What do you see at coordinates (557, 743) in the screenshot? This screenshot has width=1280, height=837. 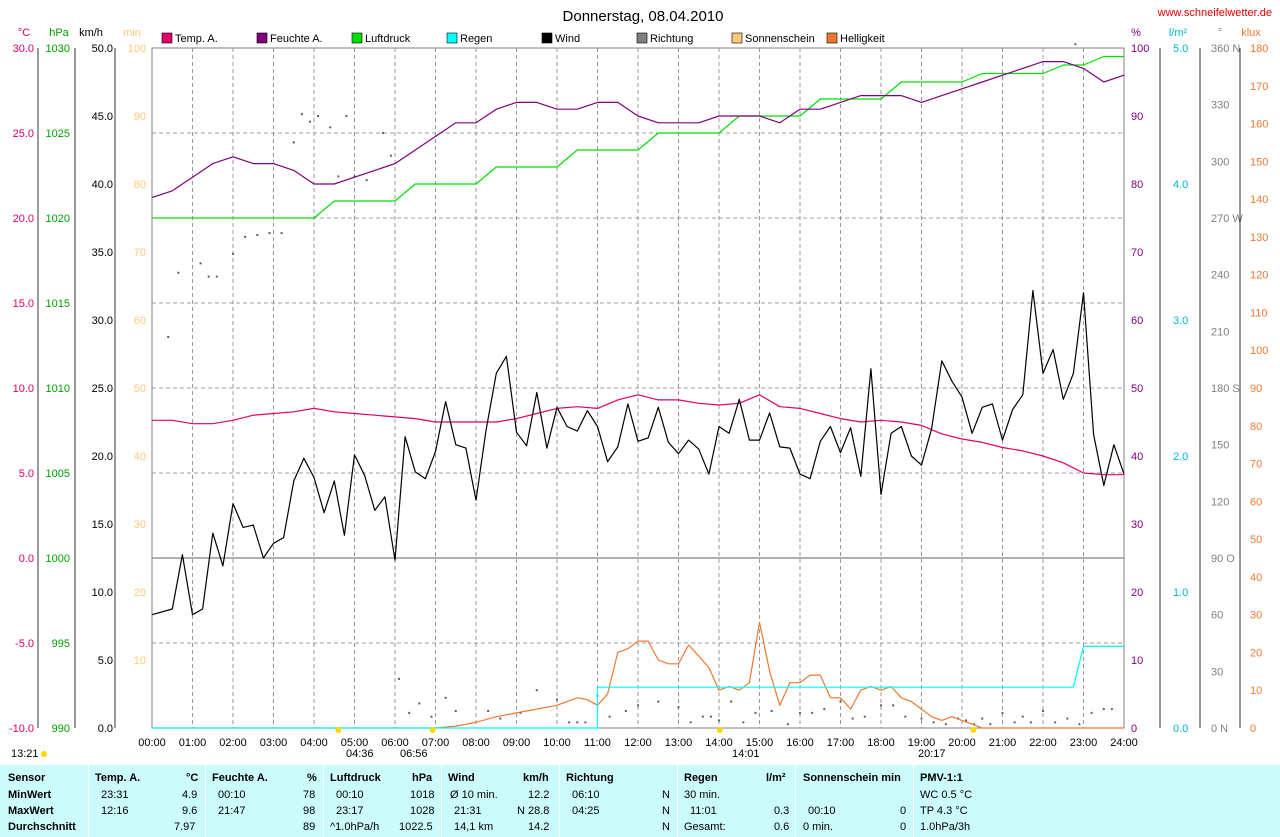 I see `tick-label-time: 10:00` at bounding box center [557, 743].